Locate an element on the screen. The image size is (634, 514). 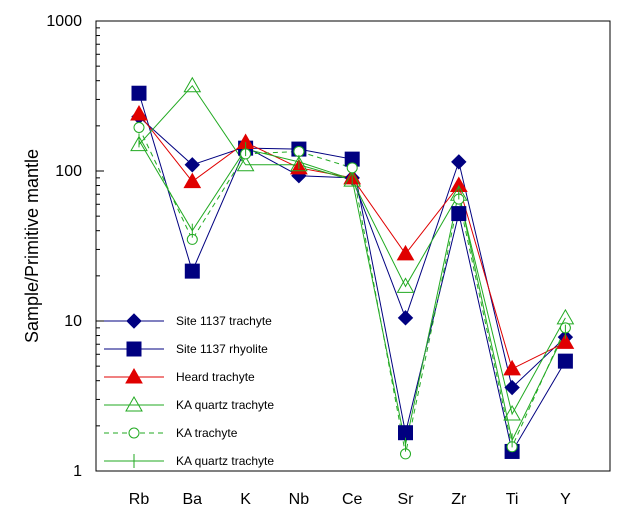
x-tick-label: Sr is located at coordinates (406, 499).